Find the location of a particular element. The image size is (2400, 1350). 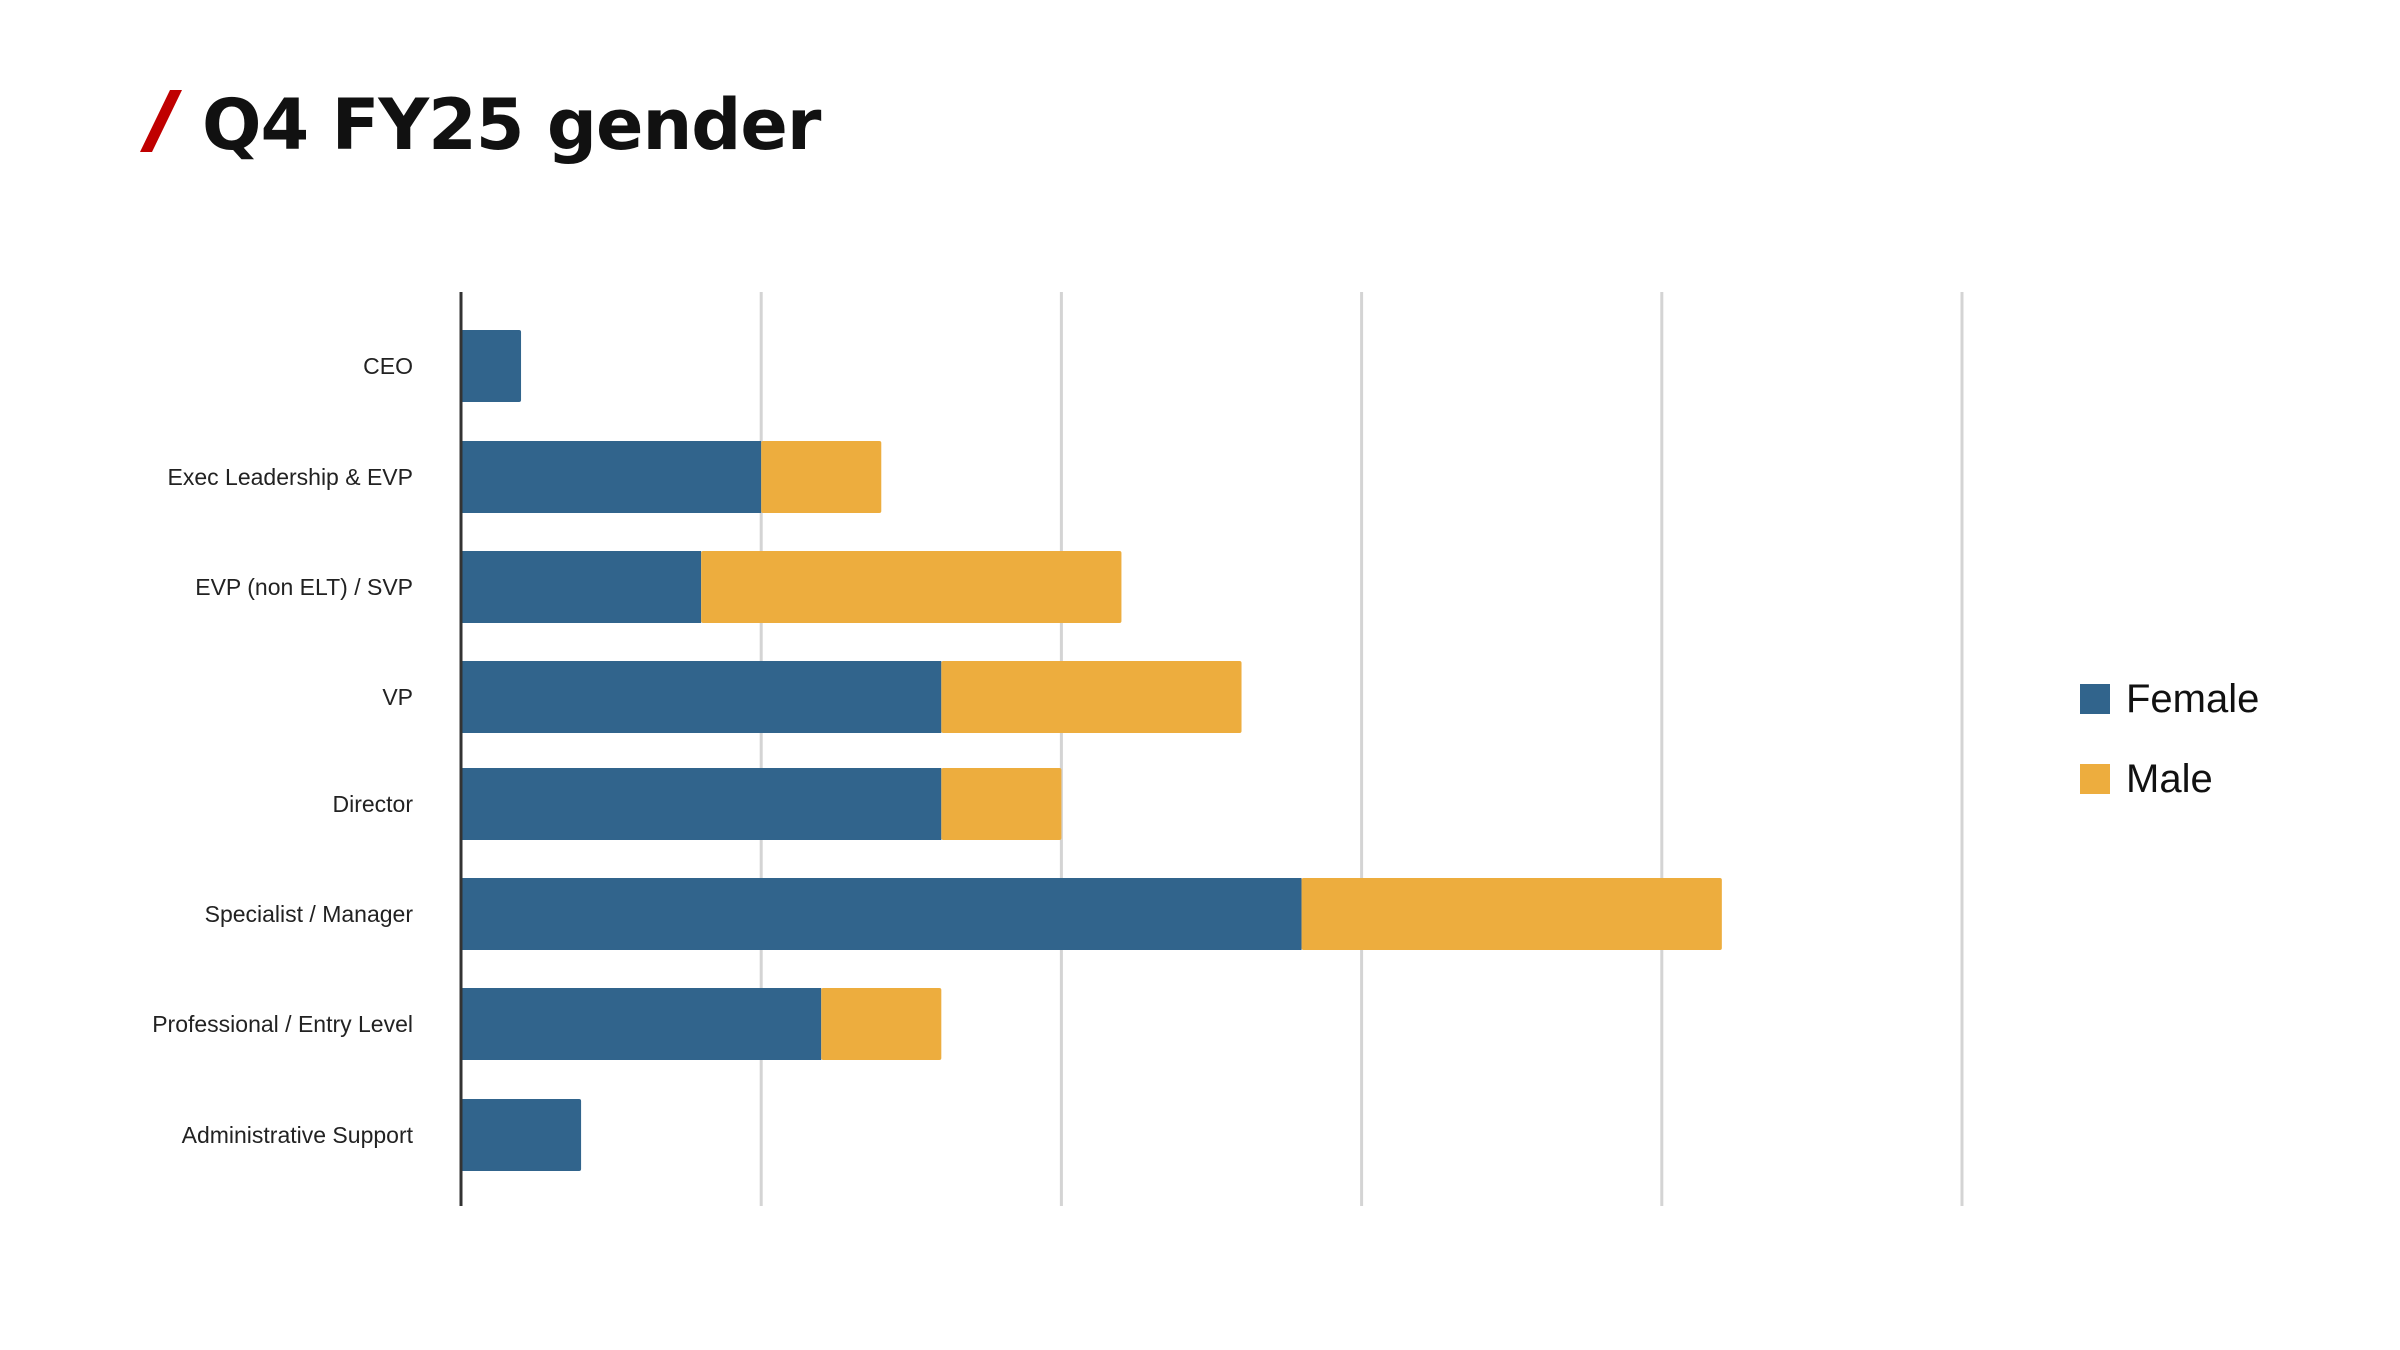

category-label: VP is located at coordinates (397, 697).